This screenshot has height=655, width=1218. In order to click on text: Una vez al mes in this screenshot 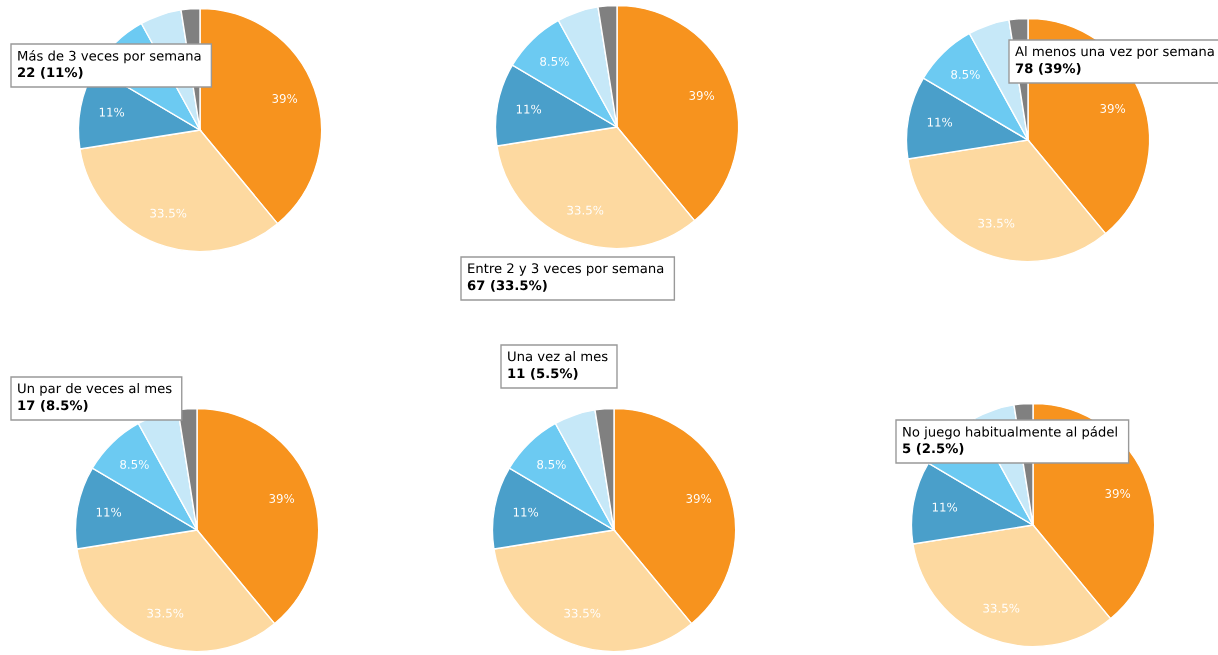, I will do `click(558, 356)`.